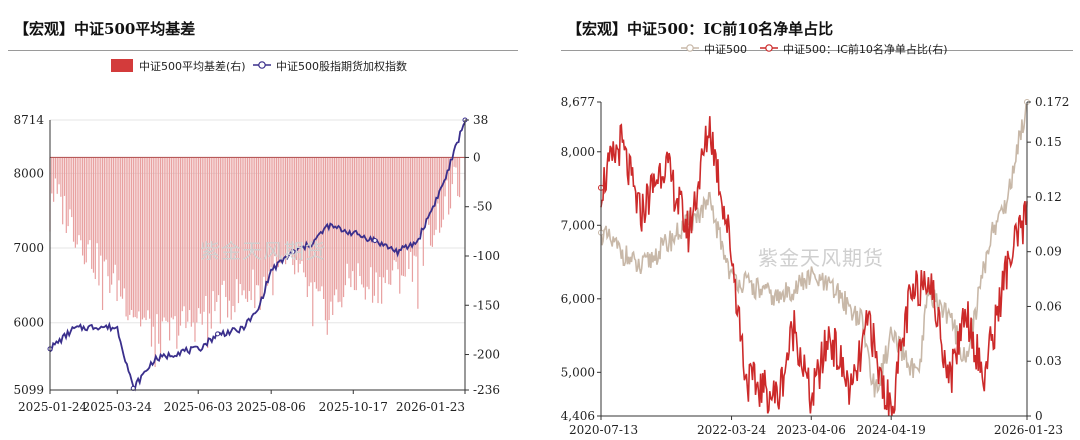  I want to click on legend-label: 中证500平均基差(右), so click(192, 66).